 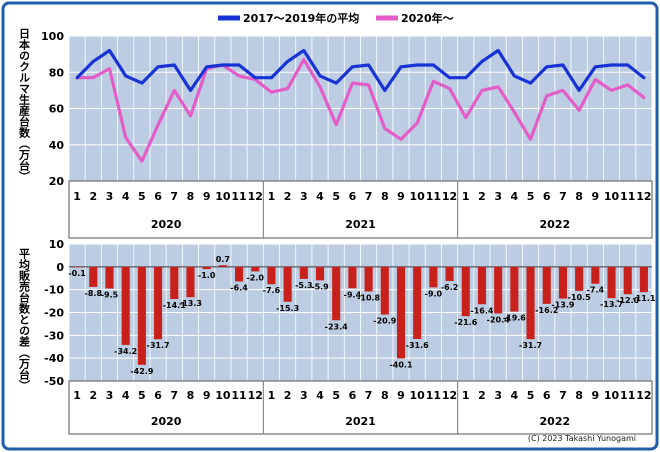 I want to click on bar-value-label: -20.4, so click(x=498, y=319).